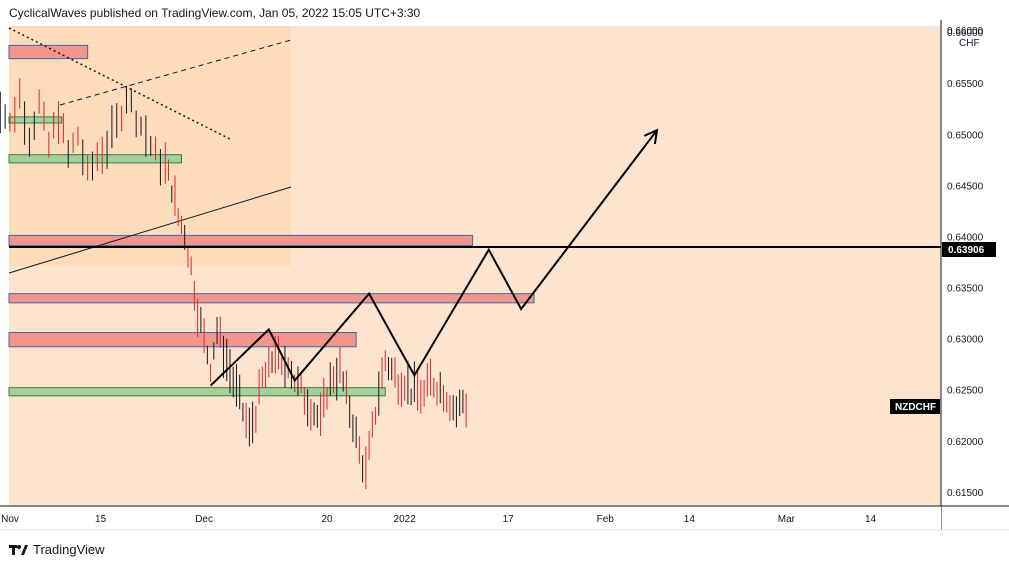  I want to click on price-tick-label: 0.64000, so click(965, 237).